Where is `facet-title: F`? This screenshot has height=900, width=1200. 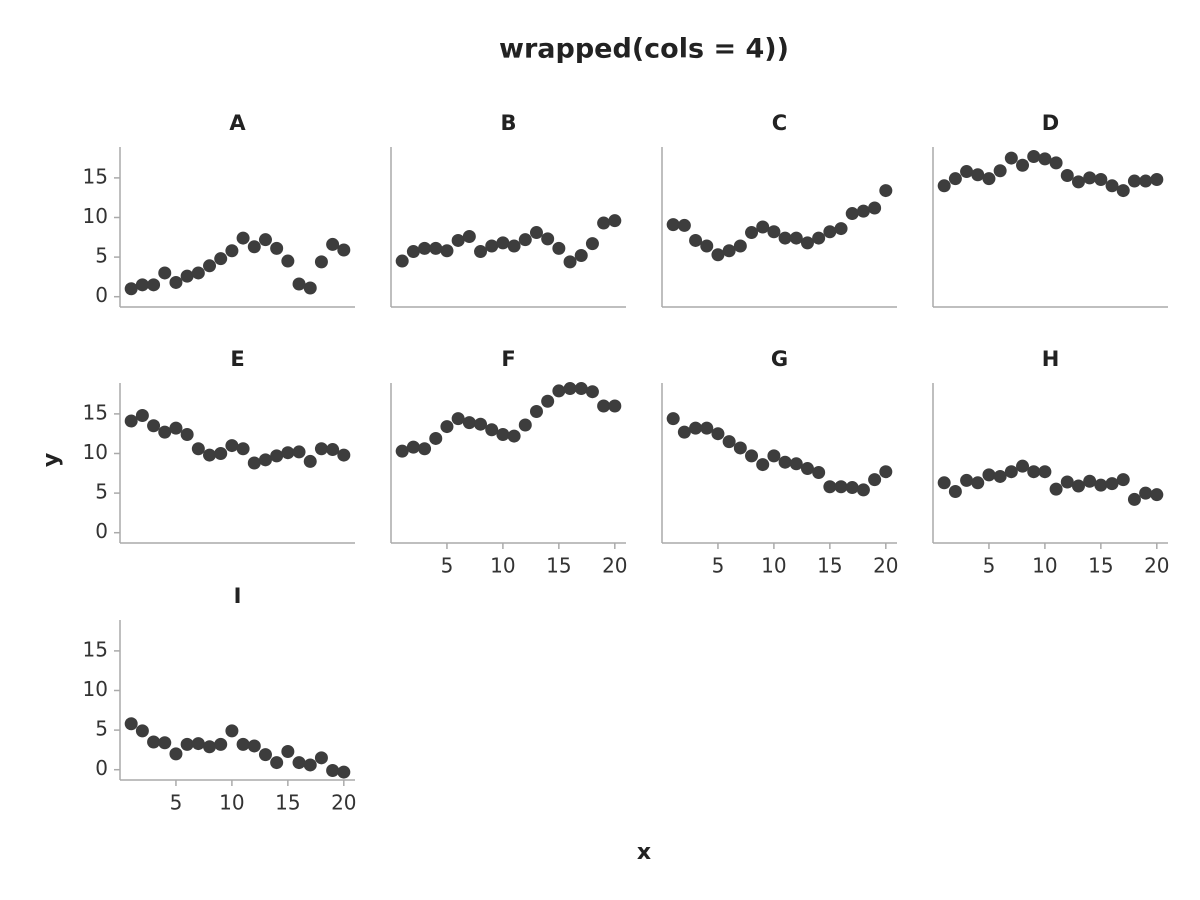 facet-title: F is located at coordinates (508, 359).